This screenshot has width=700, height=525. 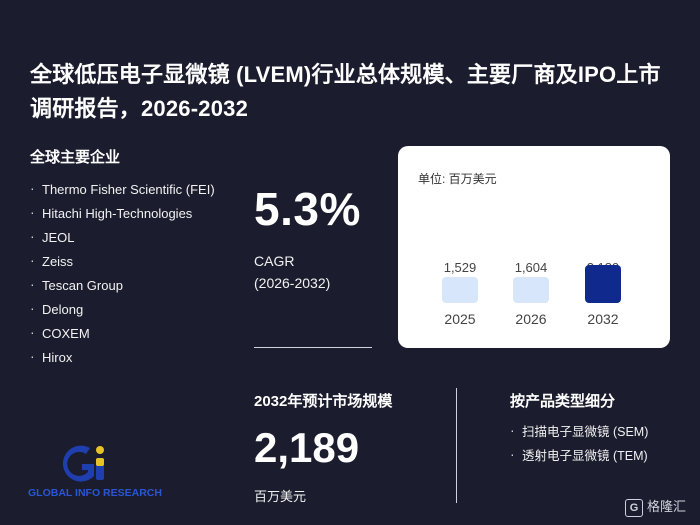 I want to click on category-label: 2025, so click(x=459, y=319).